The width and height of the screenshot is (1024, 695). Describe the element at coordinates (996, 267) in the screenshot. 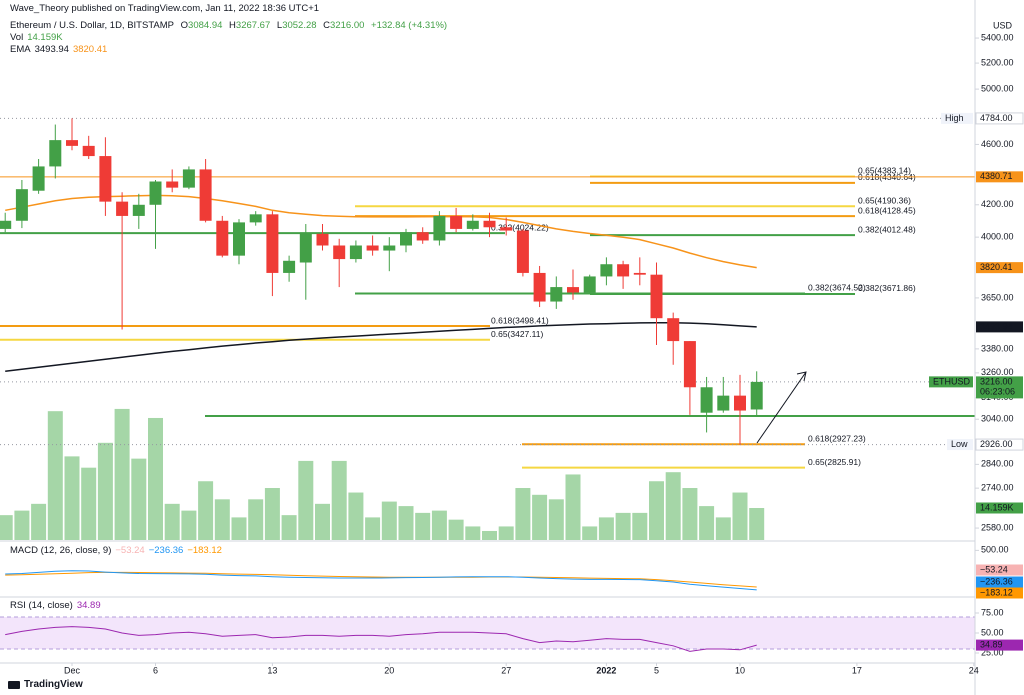

I see `price-tag-label: 3820.41` at that location.